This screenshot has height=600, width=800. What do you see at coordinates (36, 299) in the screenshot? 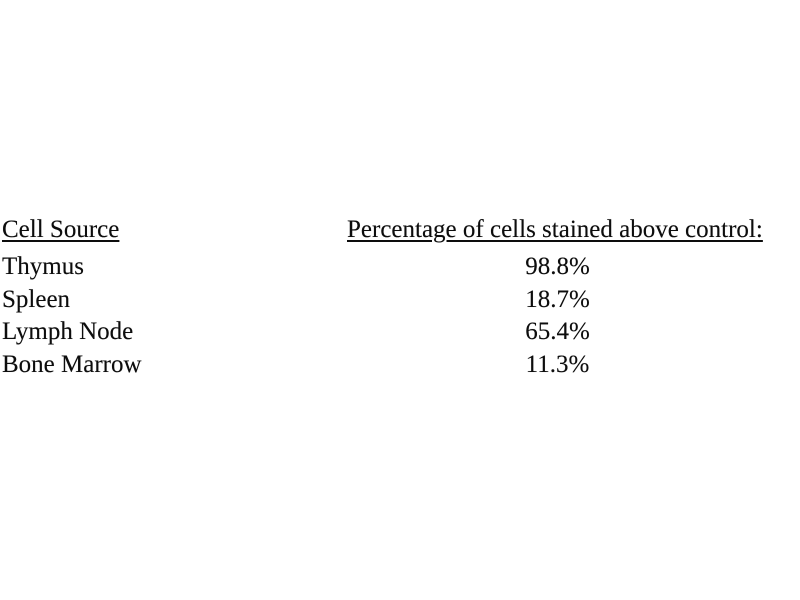
I see `cell-source-label: Spleen` at bounding box center [36, 299].